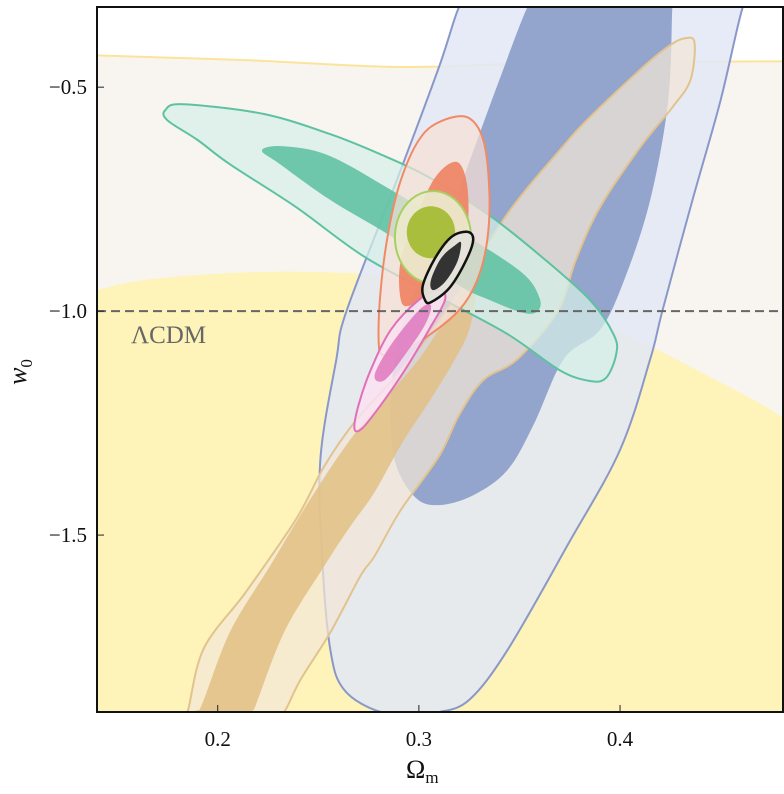 The height and width of the screenshot is (794, 784). What do you see at coordinates (218, 739) in the screenshot?
I see `x-tick-label: 0.2` at bounding box center [218, 739].